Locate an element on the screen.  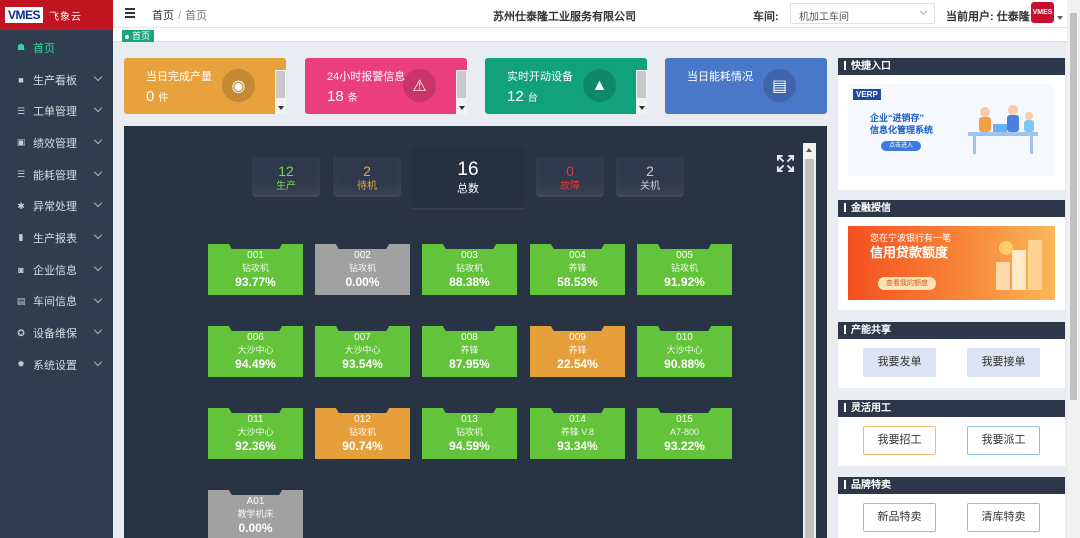
summary-fault: 0 故障 is located at coordinates (570, 177).